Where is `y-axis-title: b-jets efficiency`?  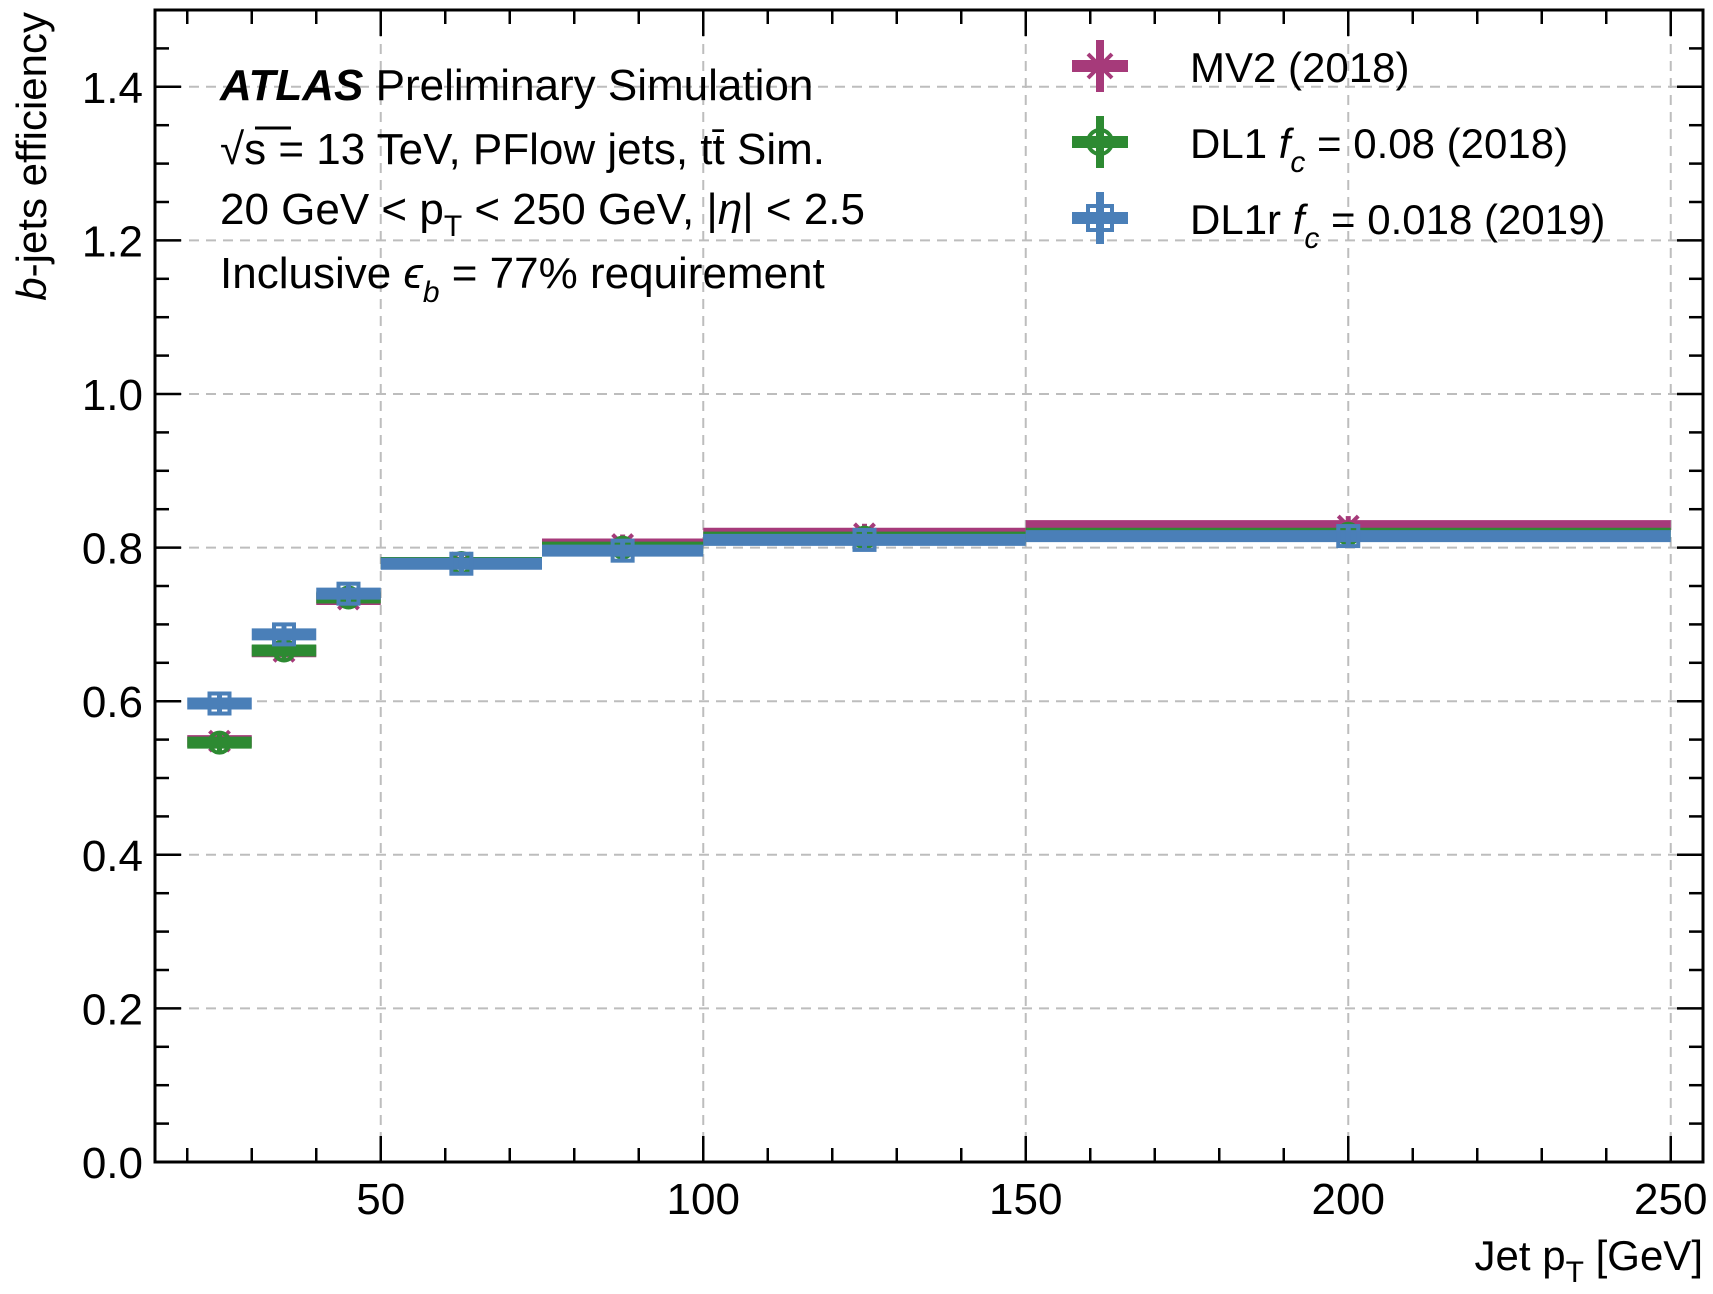 y-axis-title: b-jets efficiency is located at coordinates (31, 156).